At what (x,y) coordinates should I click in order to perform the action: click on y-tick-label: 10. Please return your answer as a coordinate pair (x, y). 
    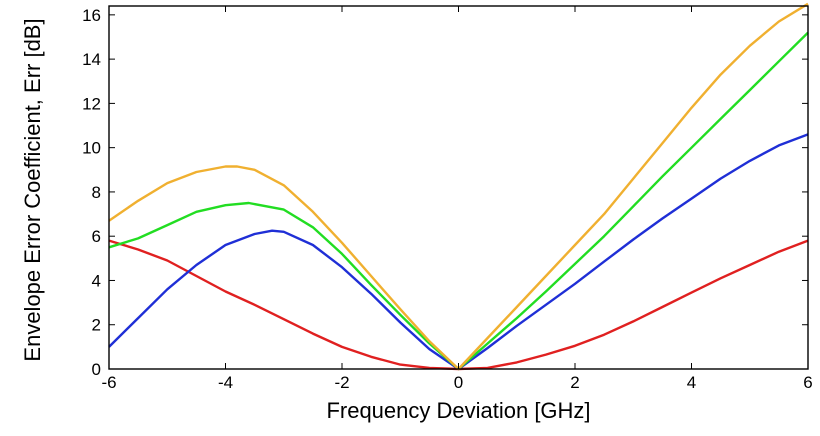
    Looking at the image, I should click on (91, 148).